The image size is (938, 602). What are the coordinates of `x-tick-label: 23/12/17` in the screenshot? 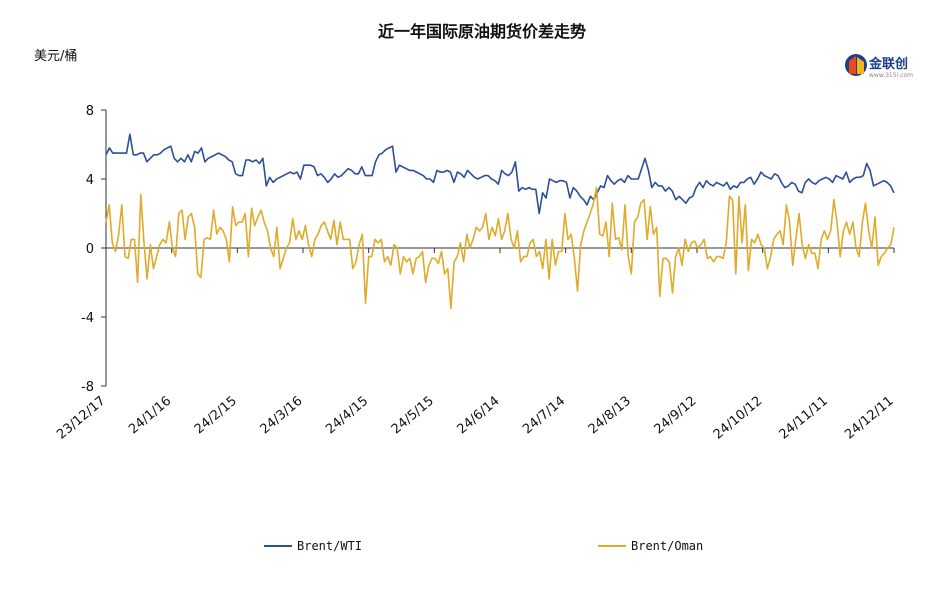 It's located at (81, 418).